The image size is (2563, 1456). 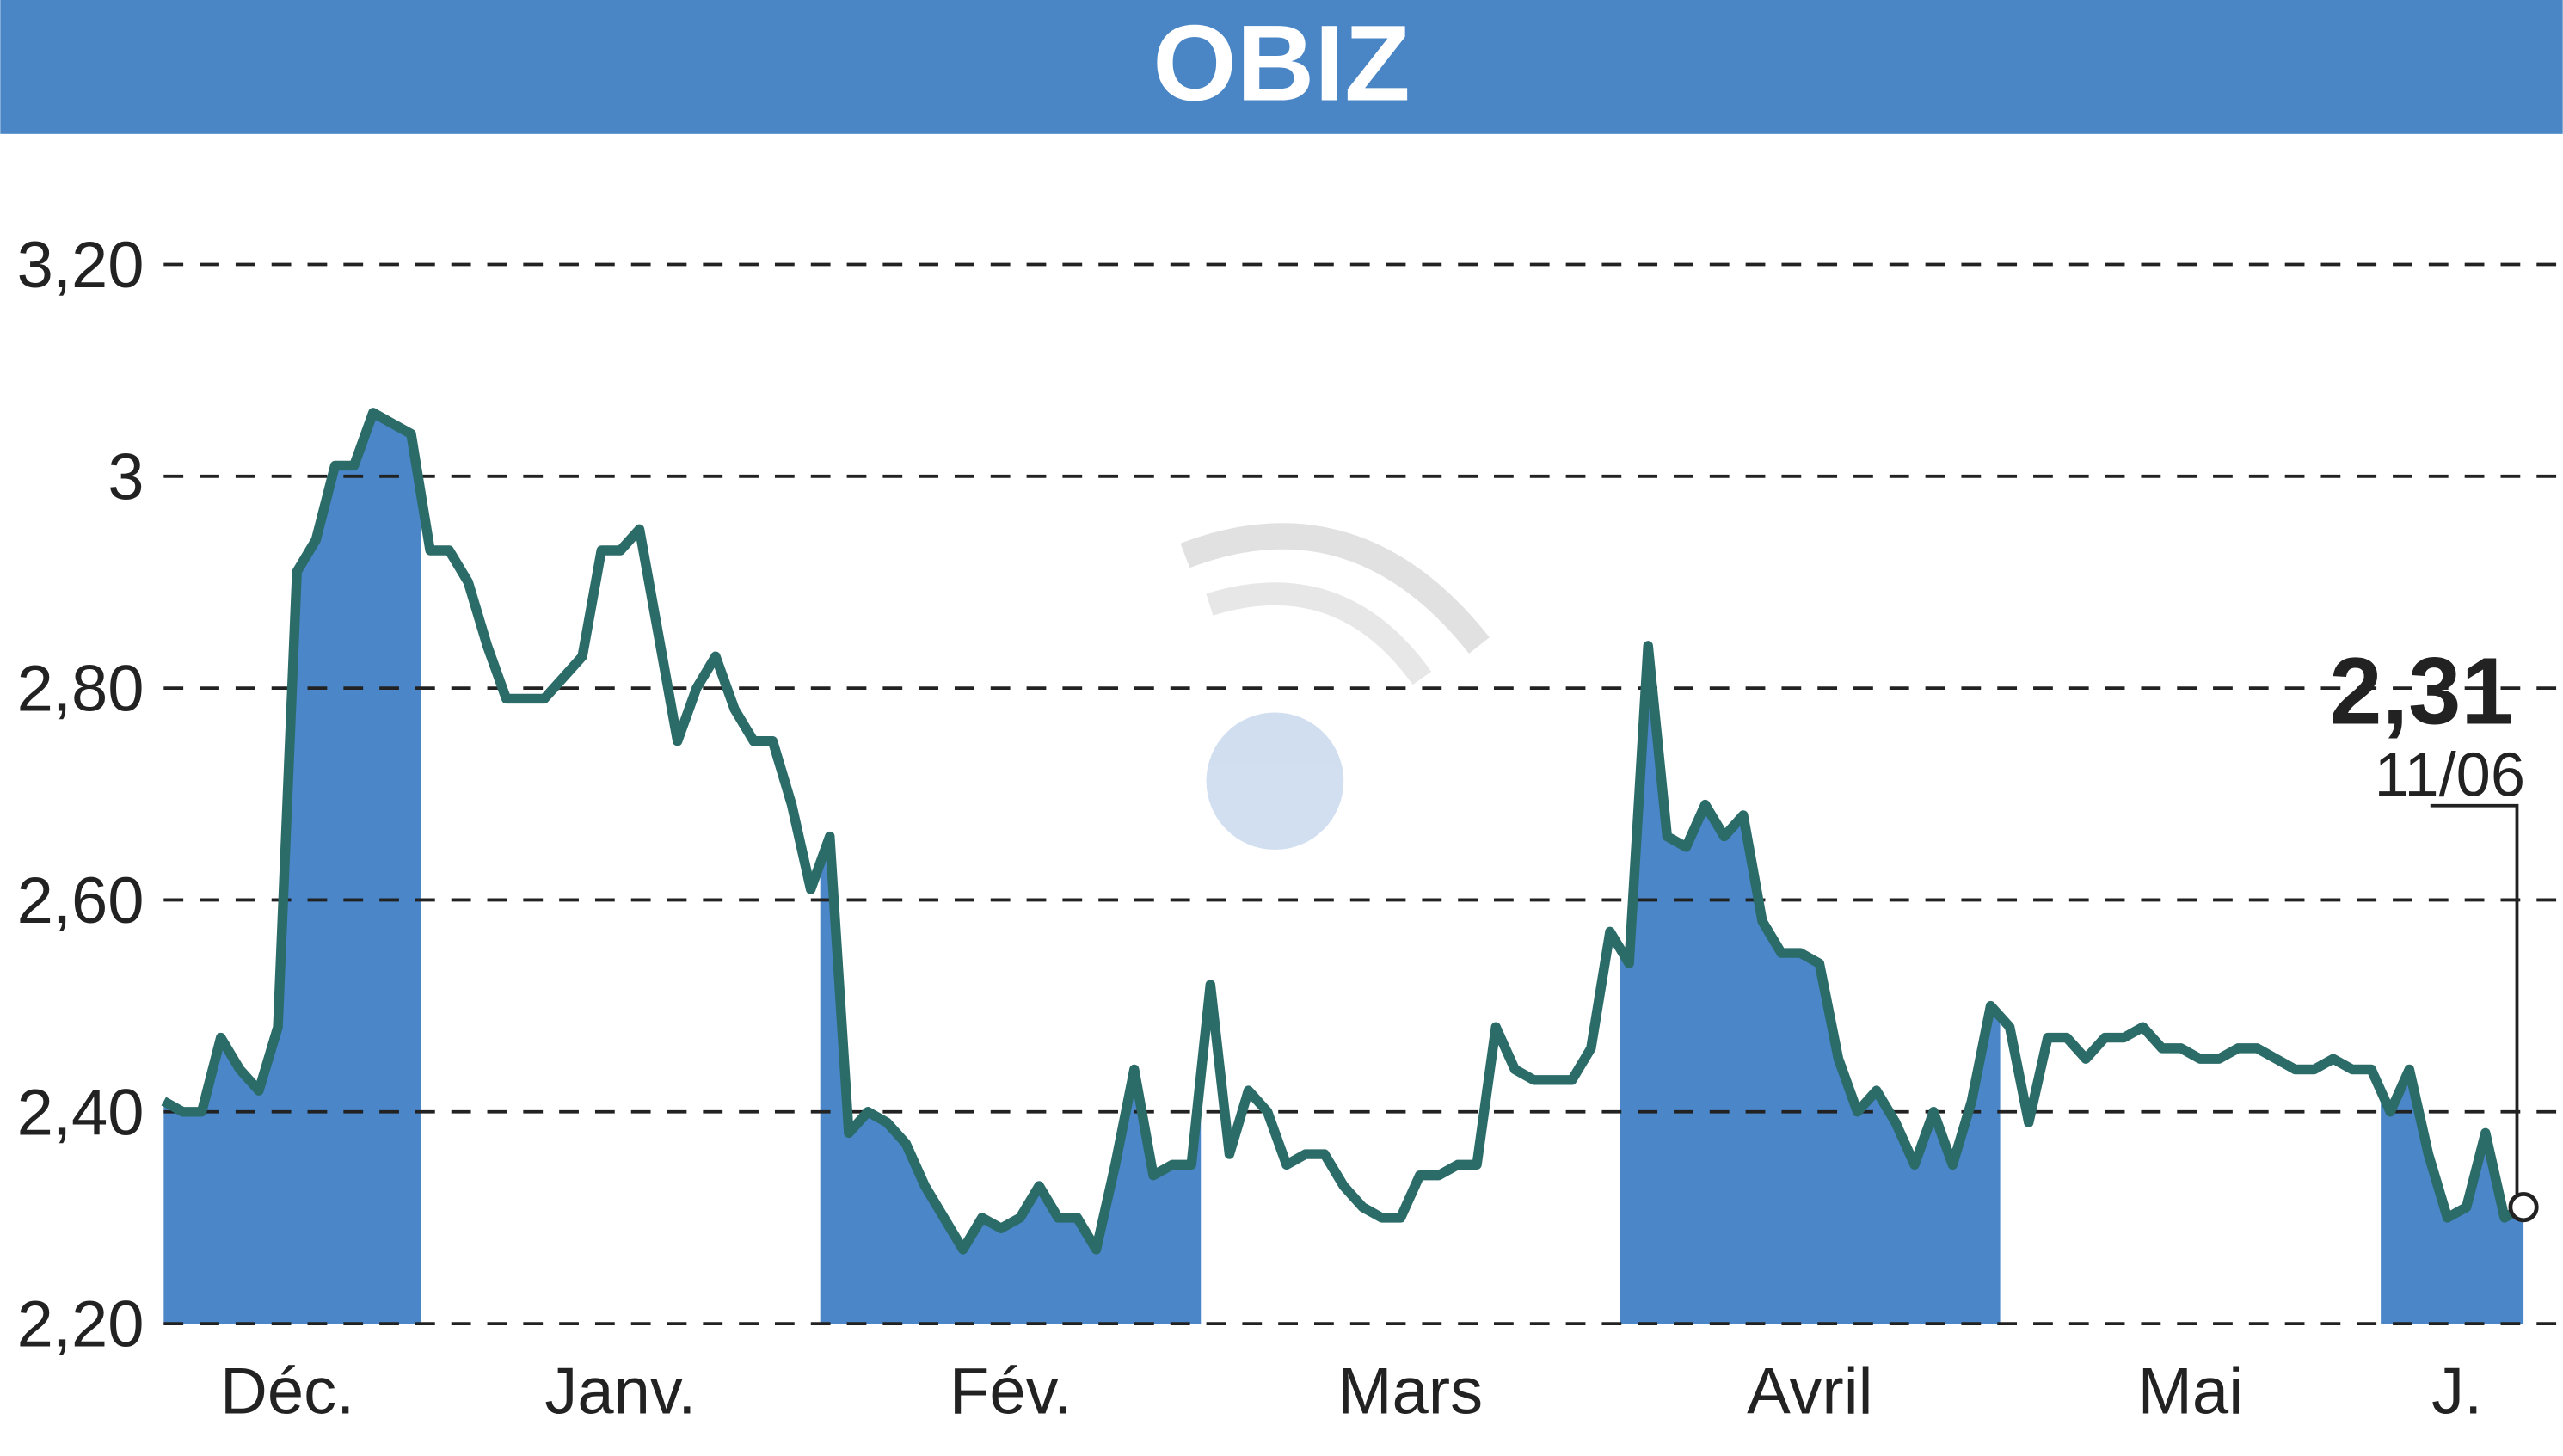 I want to click on last-date: 11/06, so click(x=2450, y=774).